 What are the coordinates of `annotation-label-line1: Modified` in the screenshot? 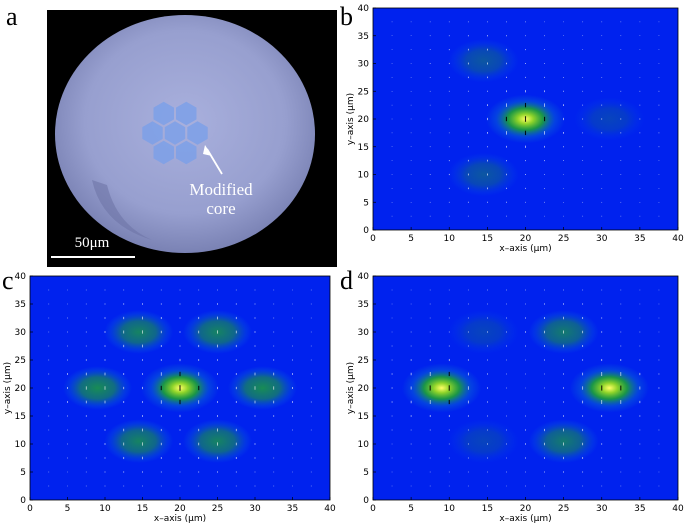 It's located at (221, 189).